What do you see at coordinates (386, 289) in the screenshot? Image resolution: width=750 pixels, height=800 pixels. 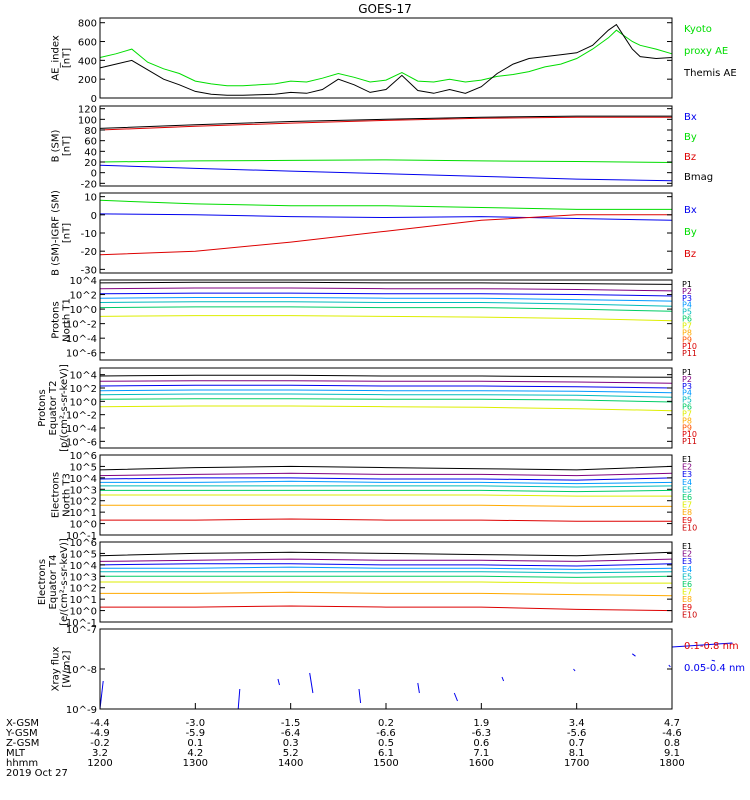 I see `series-pt1-p2` at bounding box center [386, 289].